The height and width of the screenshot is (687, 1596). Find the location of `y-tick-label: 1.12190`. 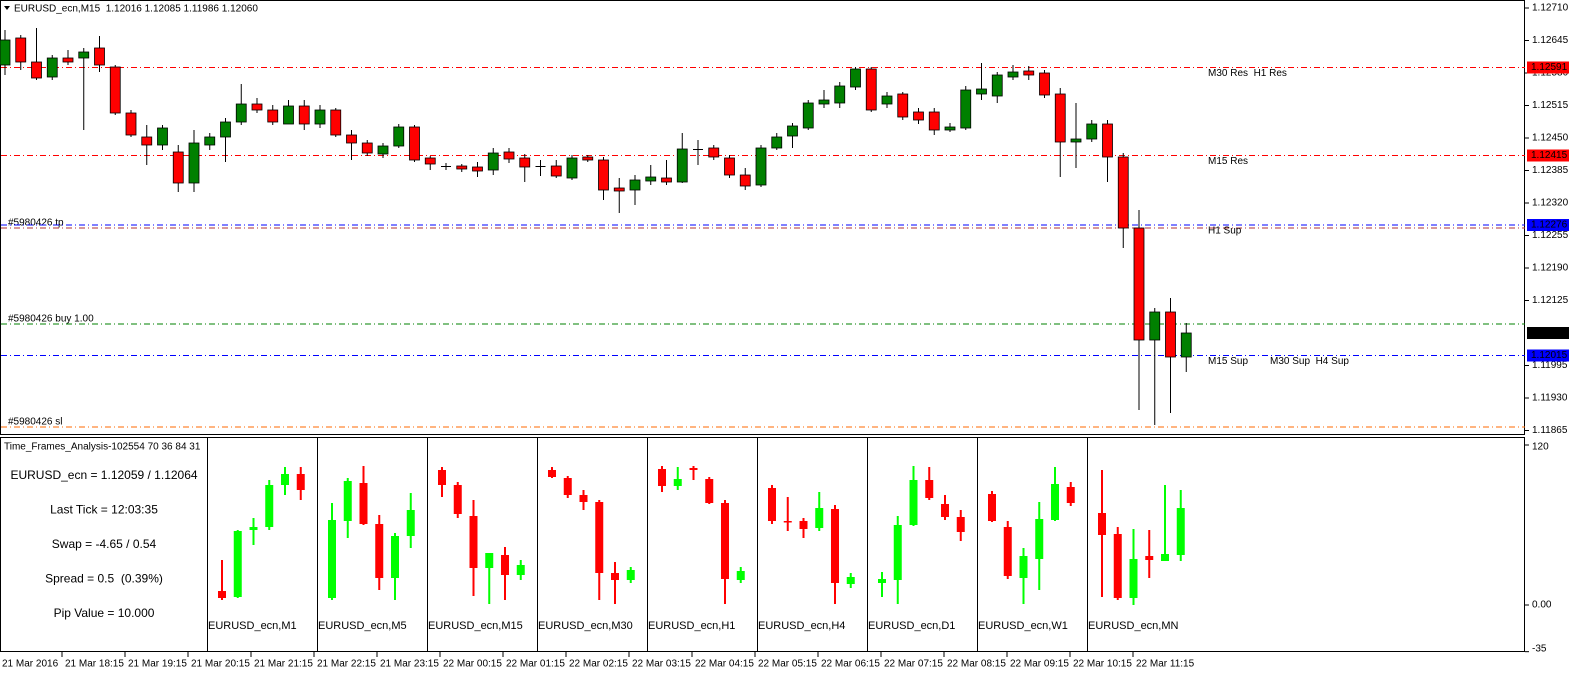

y-tick-label: 1.12190 is located at coordinates (1550, 268).